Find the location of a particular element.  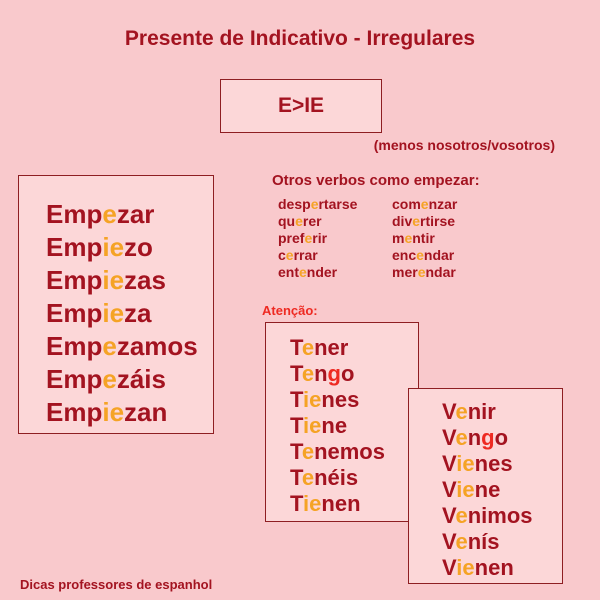

footer-credit: Dicas professores de espanhol is located at coordinates (116, 584).